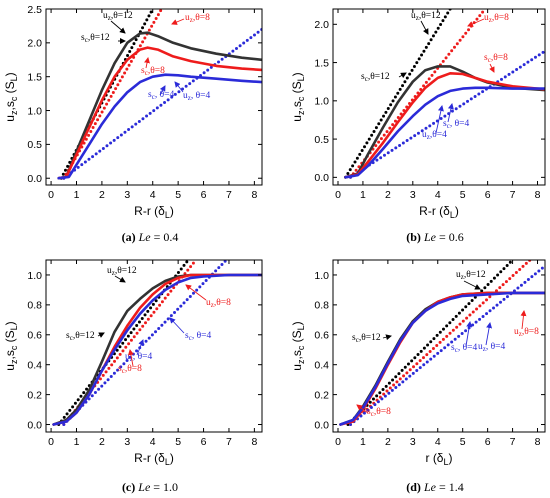 The width and height of the screenshot is (550, 498). I want to click on y-label-unit: (S, so click(297, 88).